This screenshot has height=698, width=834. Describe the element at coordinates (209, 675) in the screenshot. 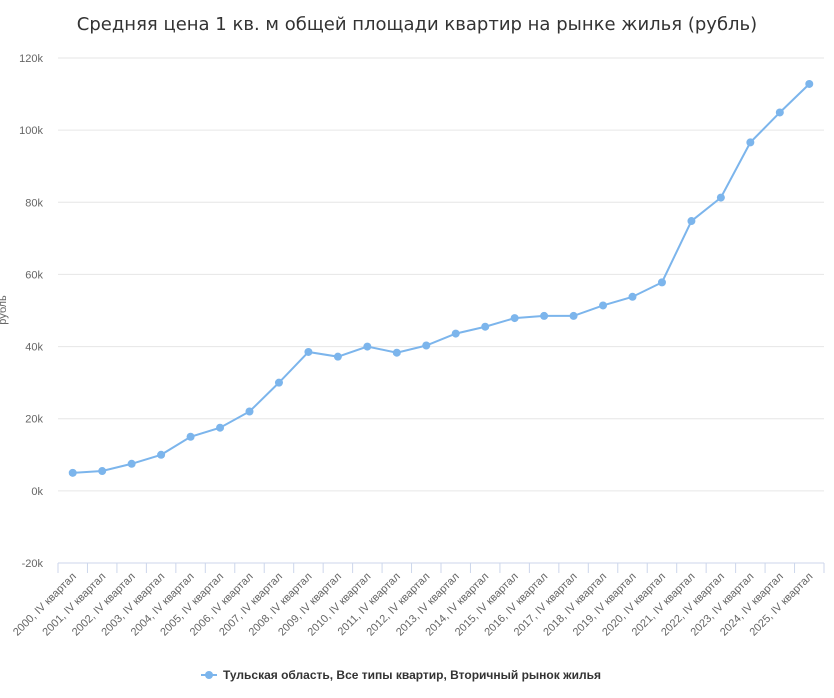

I see `legend-marker-icon` at that location.